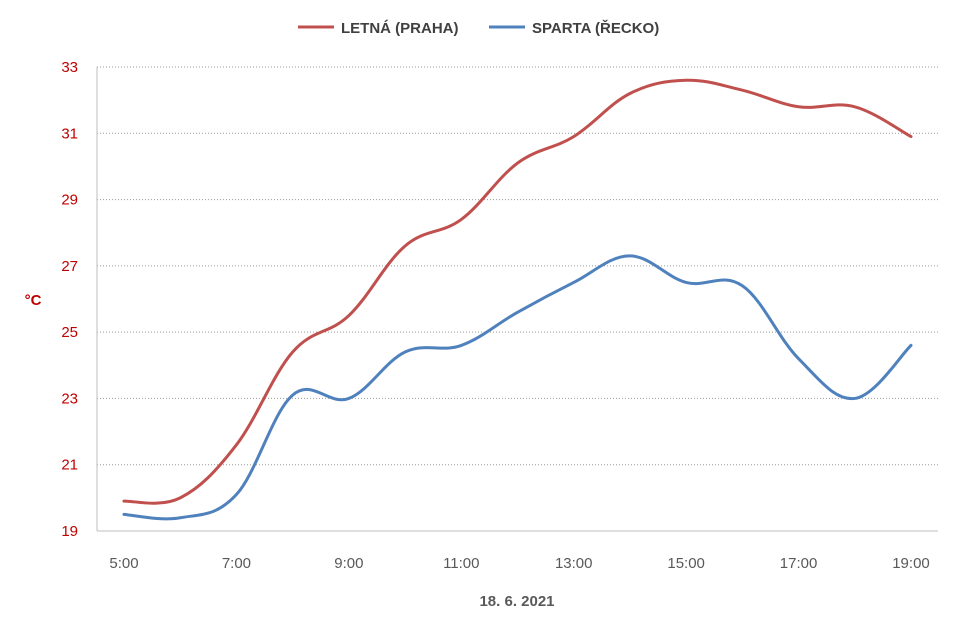  Describe the element at coordinates (595, 28) in the screenshot. I see `legend-label: SPARTA (ŘECKO)` at that location.